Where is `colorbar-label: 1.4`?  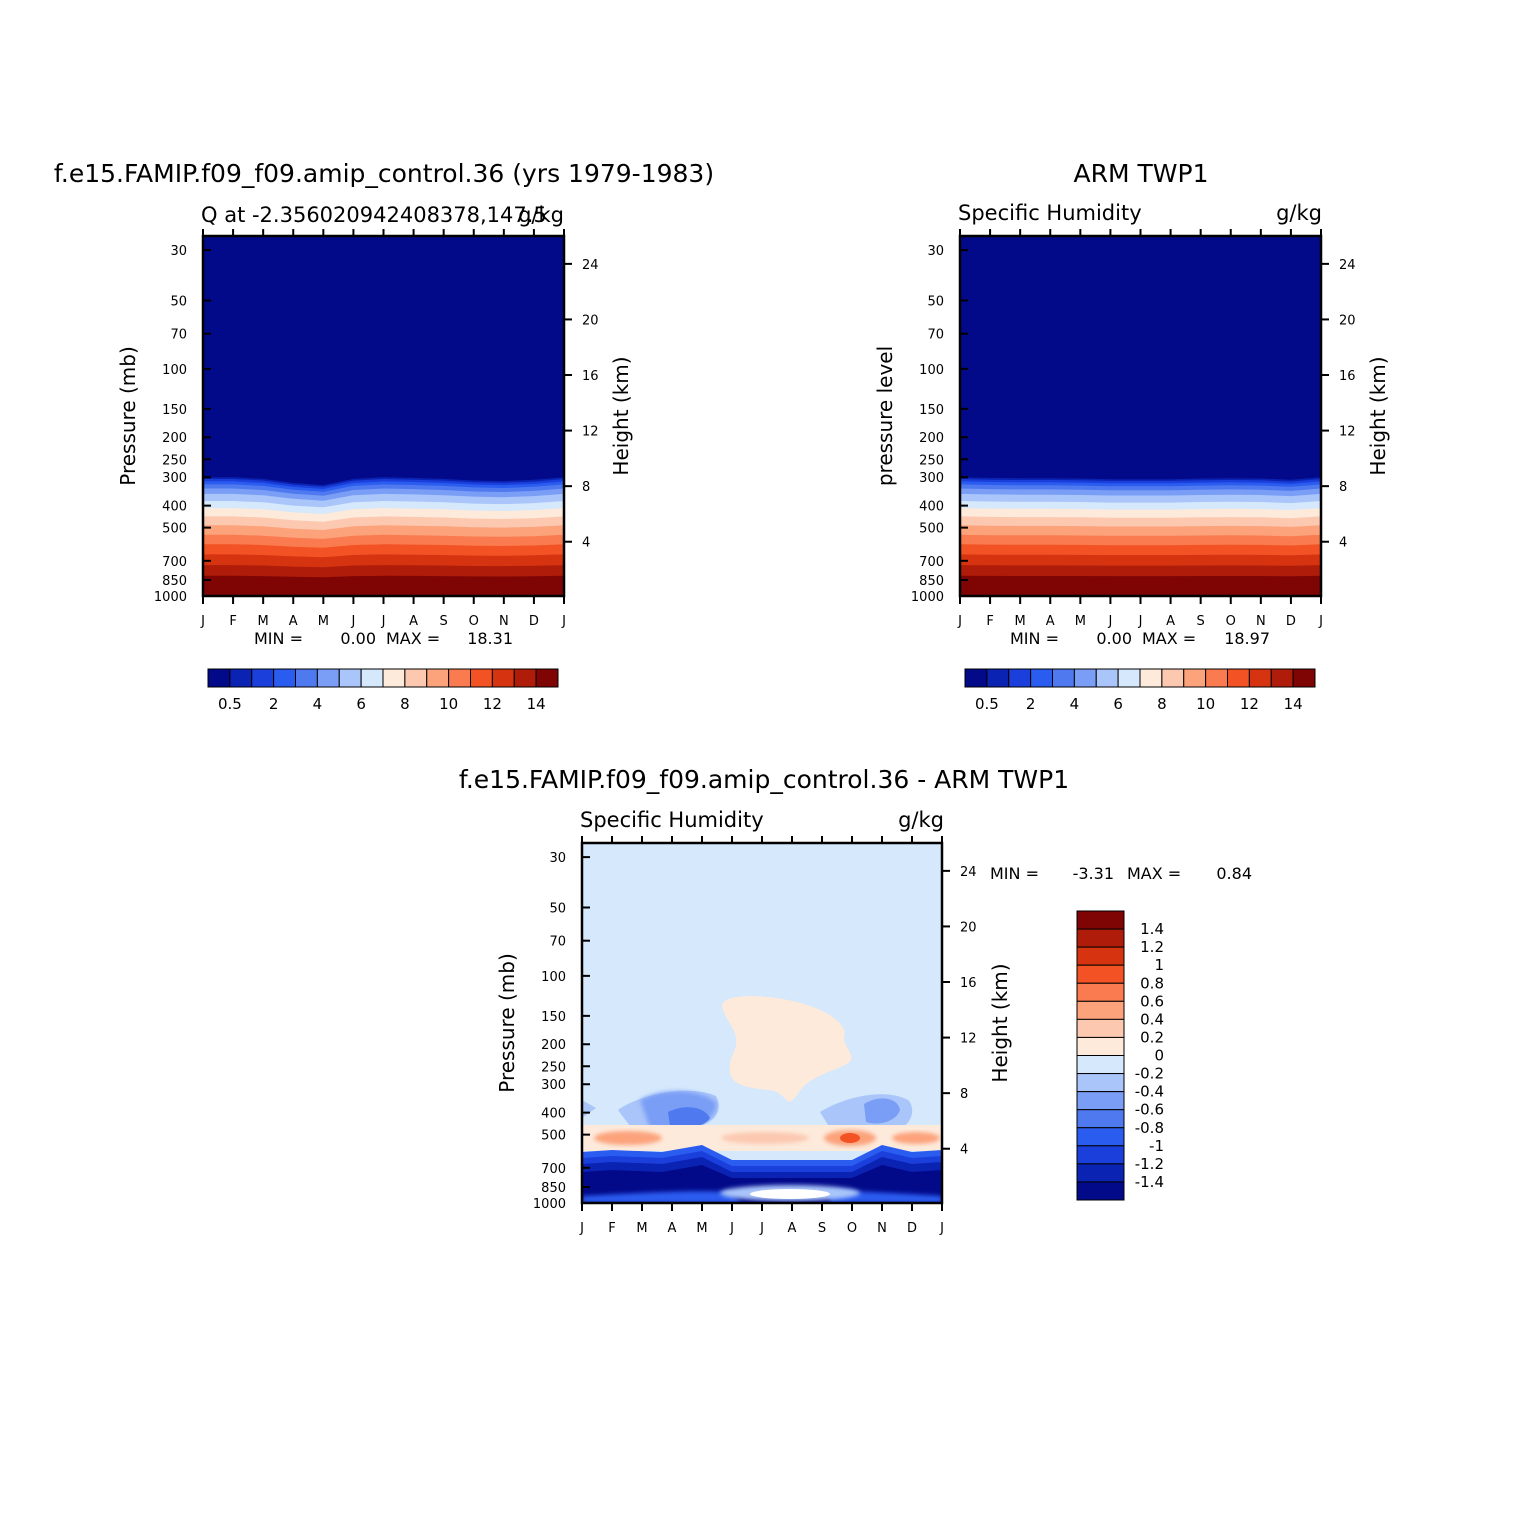
colorbar-label: 1.4 is located at coordinates (1152, 929).